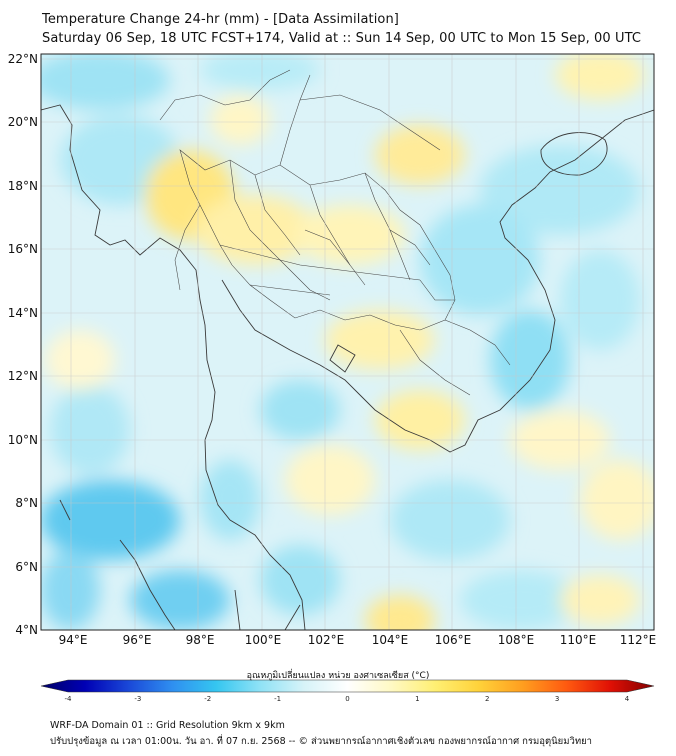 This screenshot has width=676, height=756. Describe the element at coordinates (390, 640) in the screenshot. I see `lon-label: 104°E` at that location.